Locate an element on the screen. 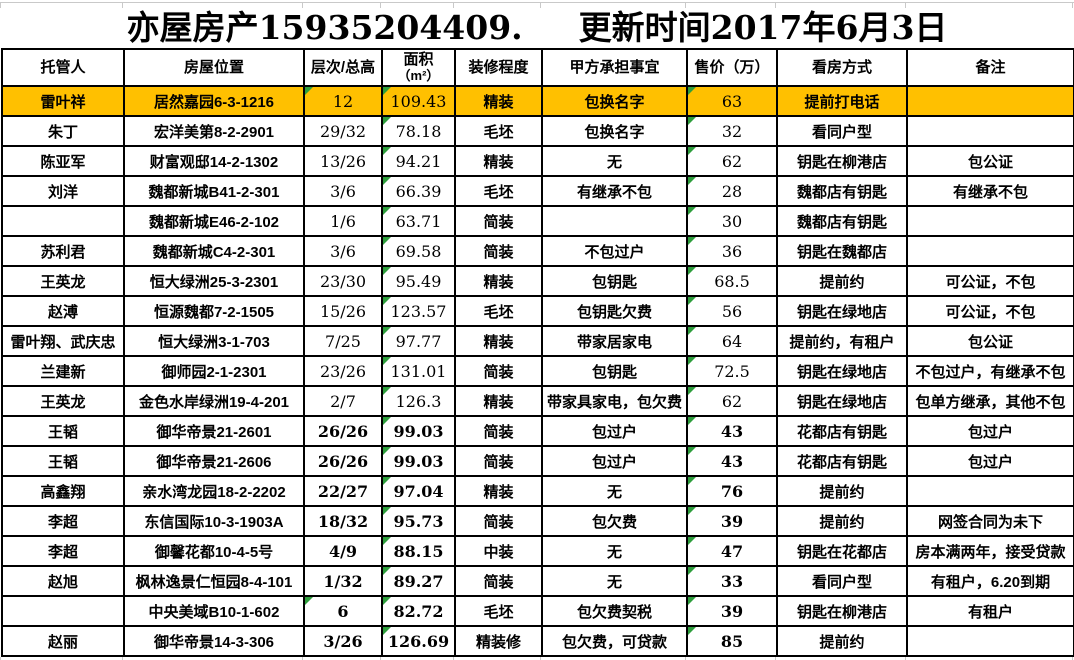  cell-floor: 3/26 is located at coordinates (343, 641).